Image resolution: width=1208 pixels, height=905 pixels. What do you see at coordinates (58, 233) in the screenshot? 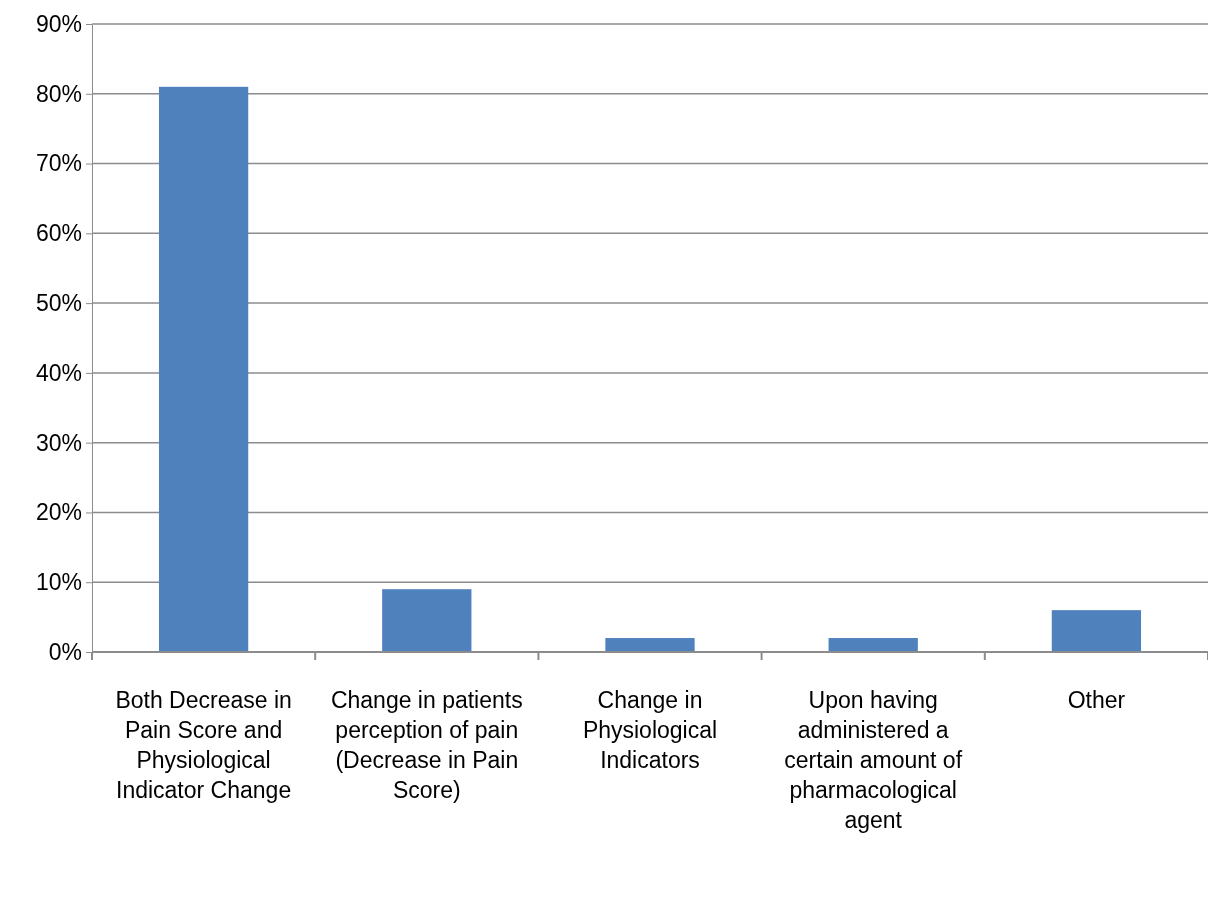
I see `y-tick-label: 60%` at bounding box center [58, 233].